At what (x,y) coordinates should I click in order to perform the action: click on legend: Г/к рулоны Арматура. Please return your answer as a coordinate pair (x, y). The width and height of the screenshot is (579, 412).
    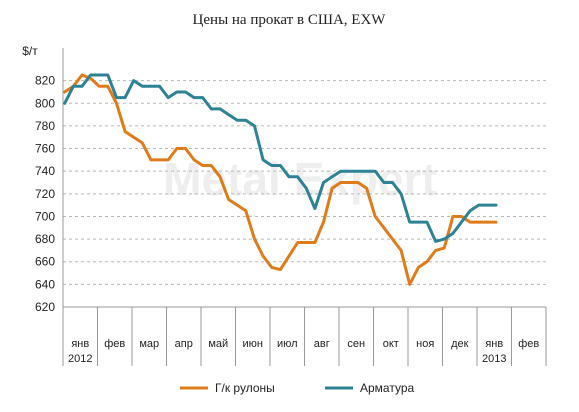
    Looking at the image, I should click on (297, 388).